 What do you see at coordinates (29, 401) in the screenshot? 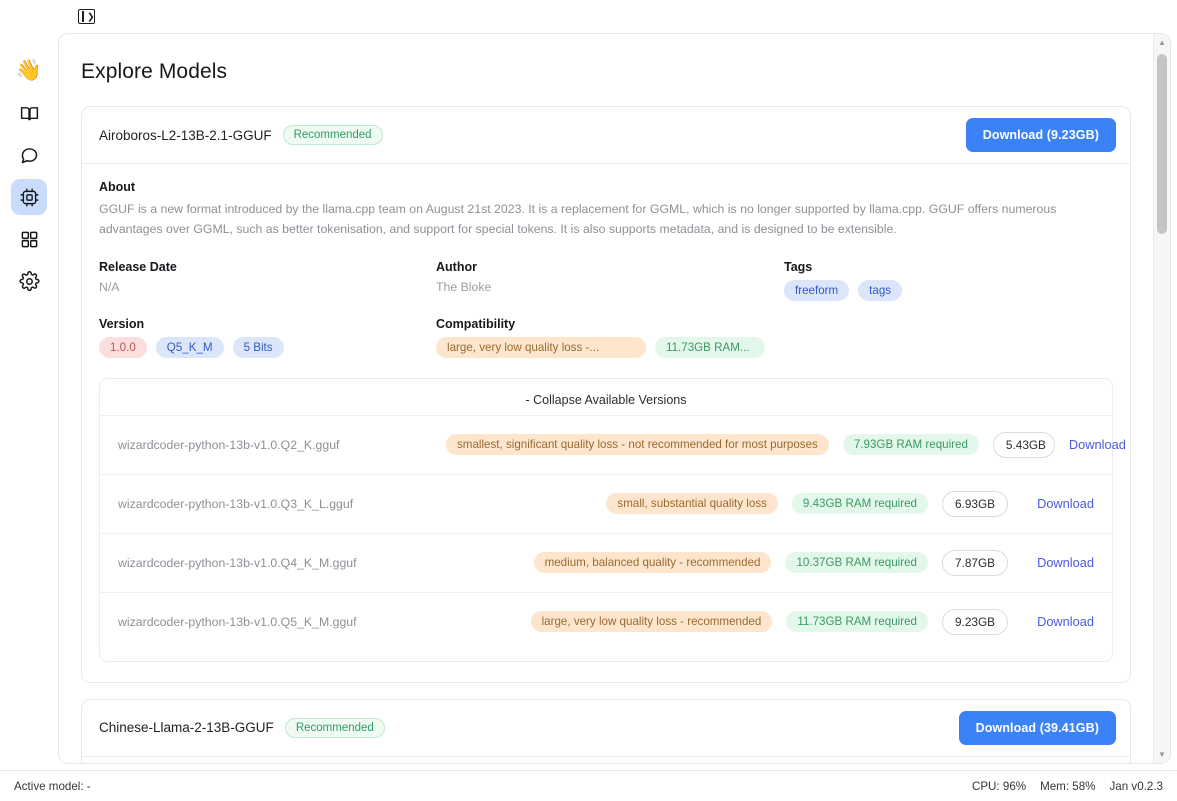
I see `sidebar: 👋` at bounding box center [29, 401].